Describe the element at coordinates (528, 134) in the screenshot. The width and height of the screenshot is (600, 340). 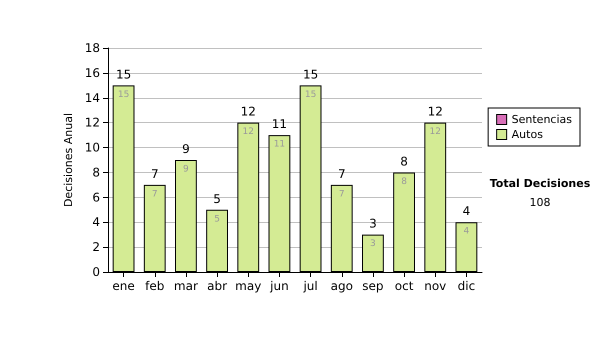
I see `legend-label: Autos` at that location.